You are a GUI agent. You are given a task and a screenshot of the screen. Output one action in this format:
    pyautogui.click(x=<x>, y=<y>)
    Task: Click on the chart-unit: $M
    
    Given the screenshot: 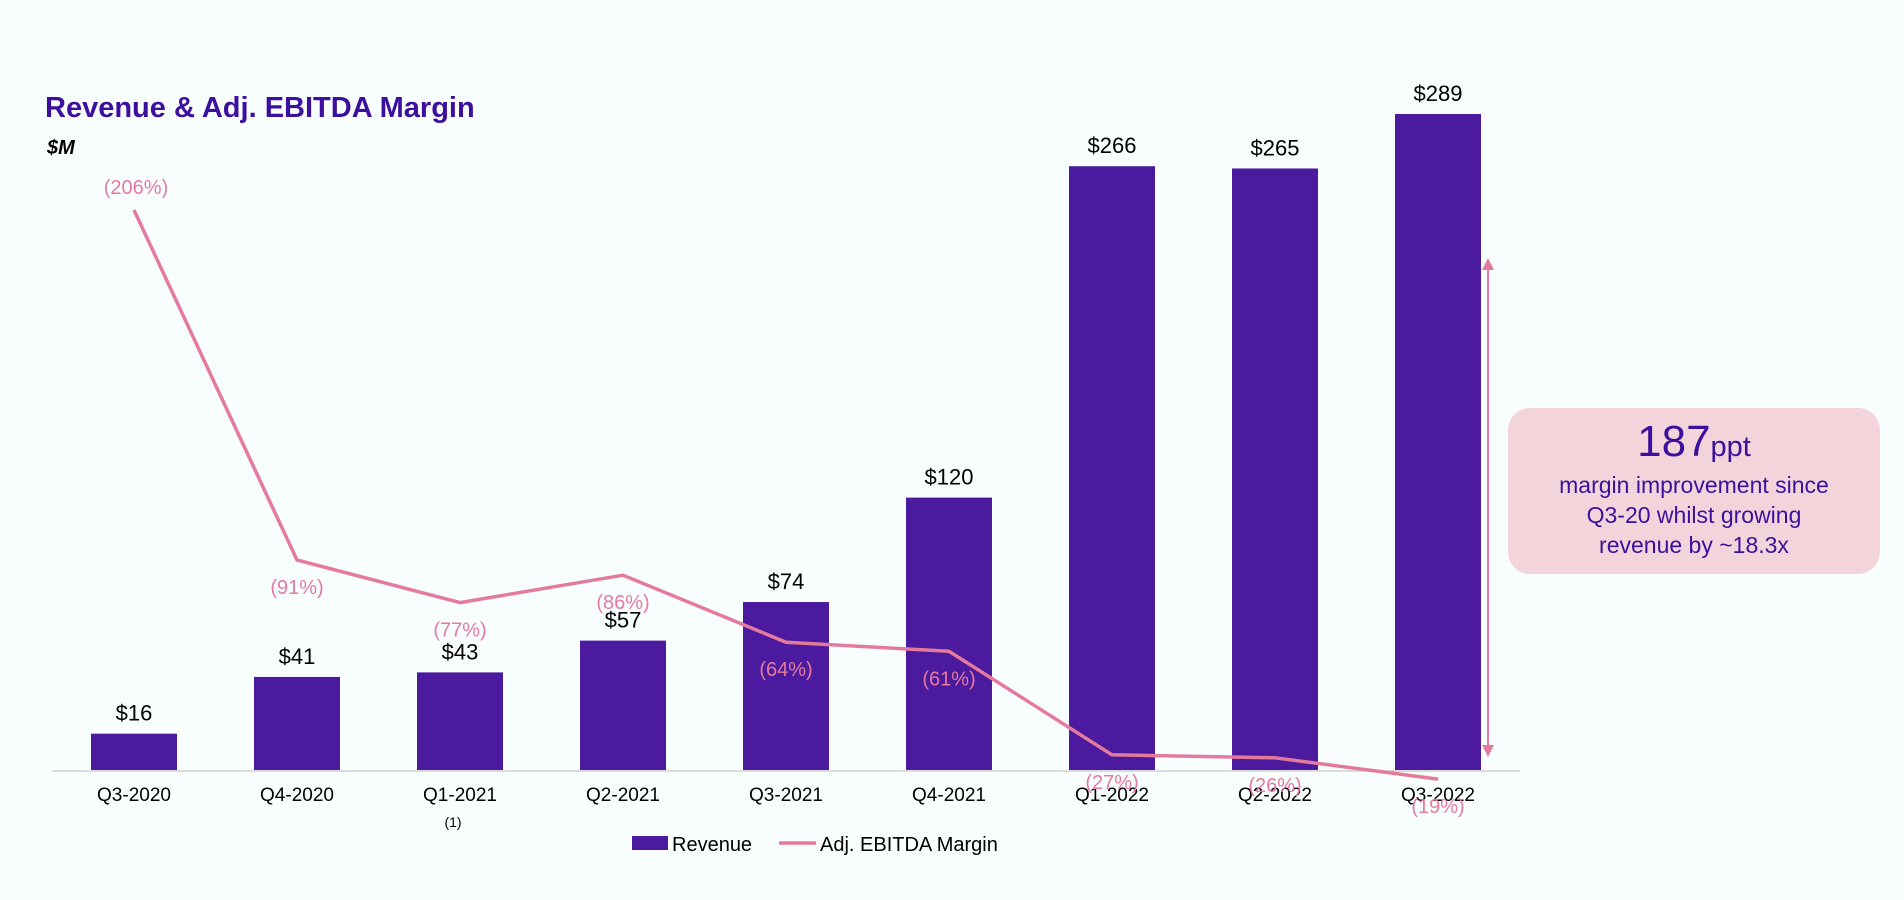 What is the action you would take?
    pyautogui.click(x=61, y=148)
    